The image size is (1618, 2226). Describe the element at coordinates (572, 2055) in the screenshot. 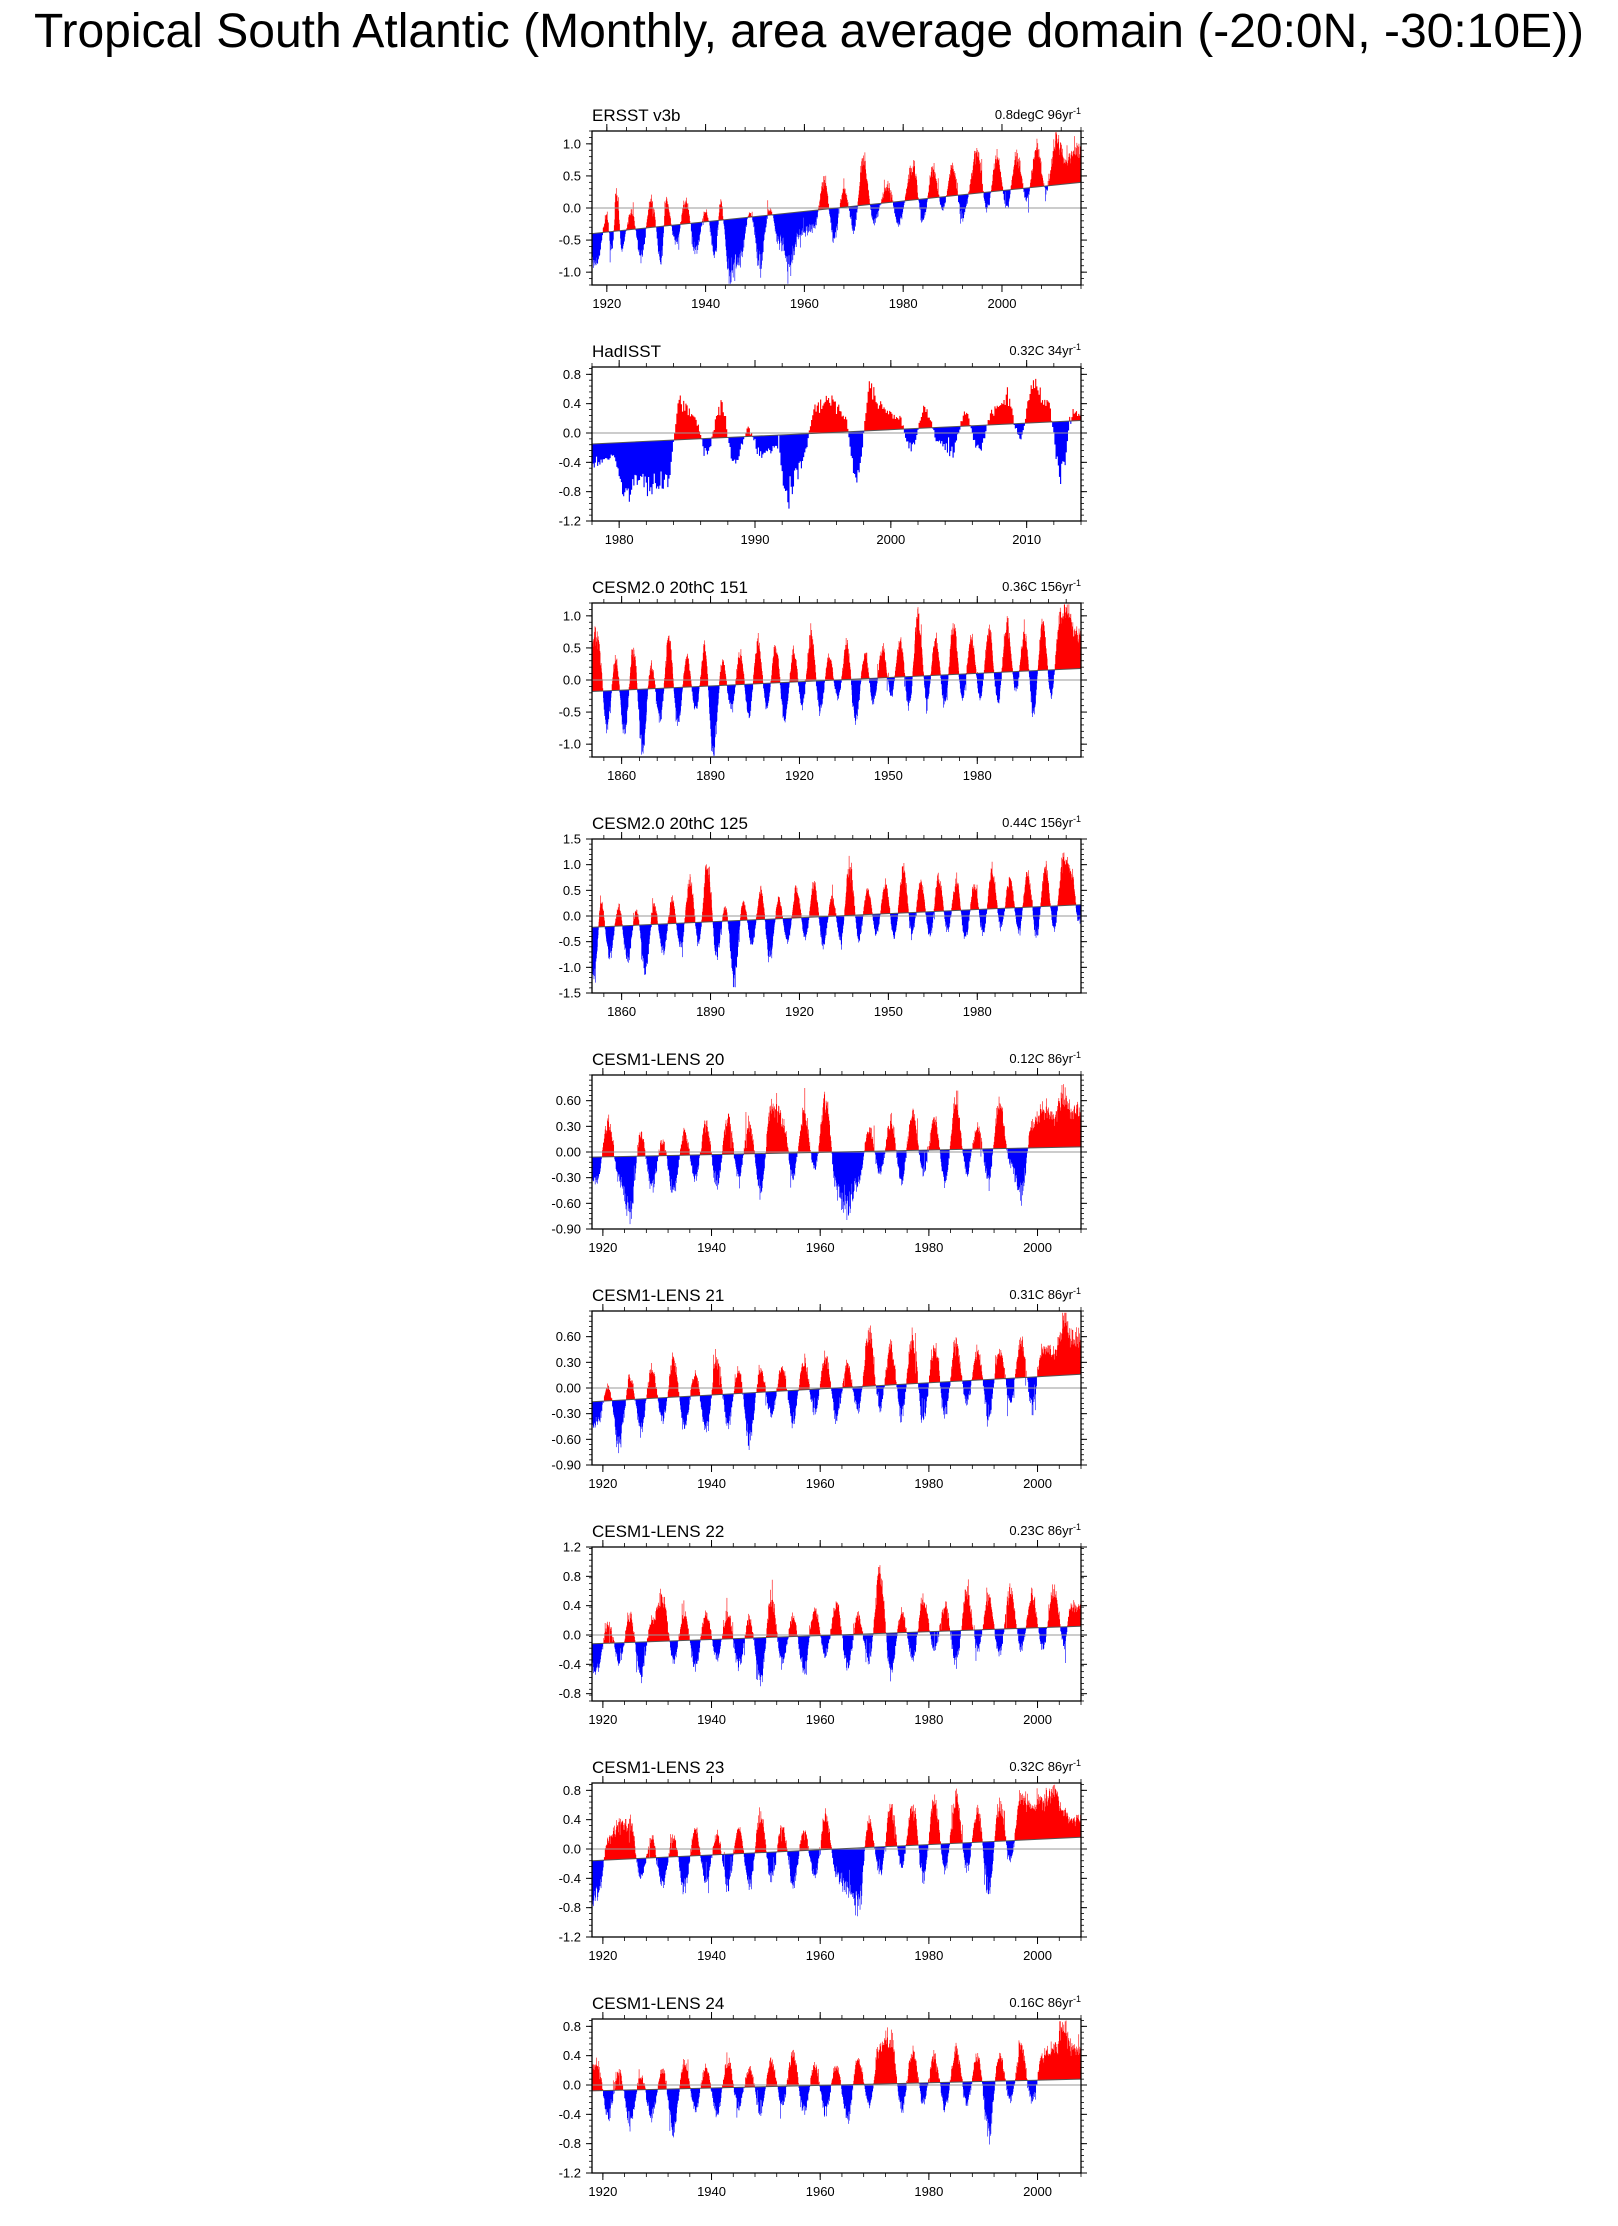

I see `y-tick-label: 0.4` at that location.